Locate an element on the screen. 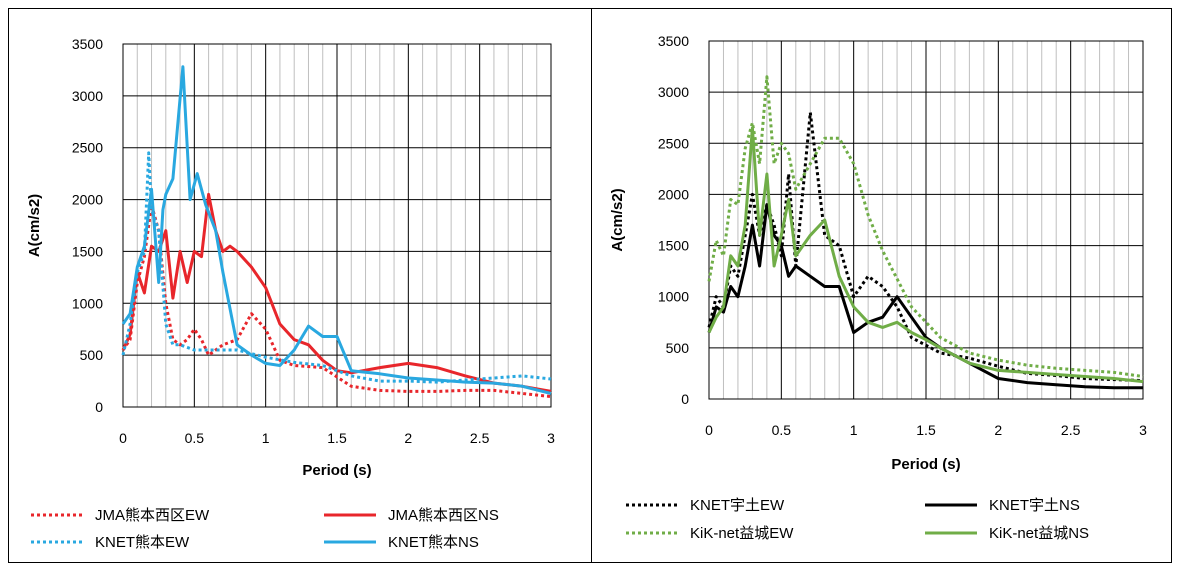 Image resolution: width=1179 pixels, height=569 pixels. chart-0-y-tick-label: 1000 is located at coordinates (87, 303).